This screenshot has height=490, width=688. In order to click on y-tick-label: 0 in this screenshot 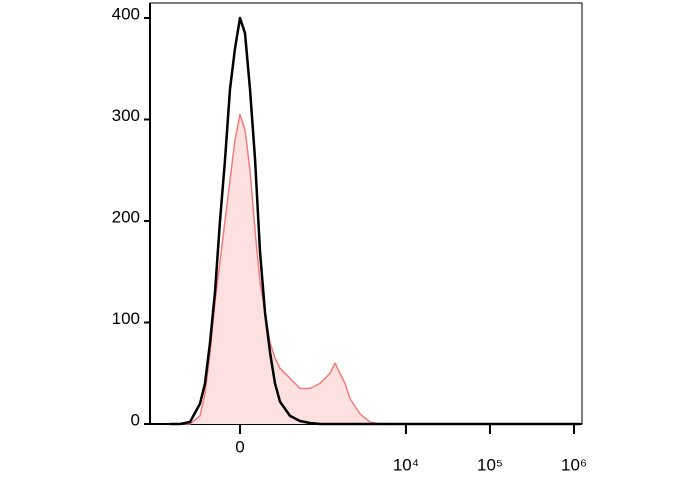, I will do `click(135, 419)`.